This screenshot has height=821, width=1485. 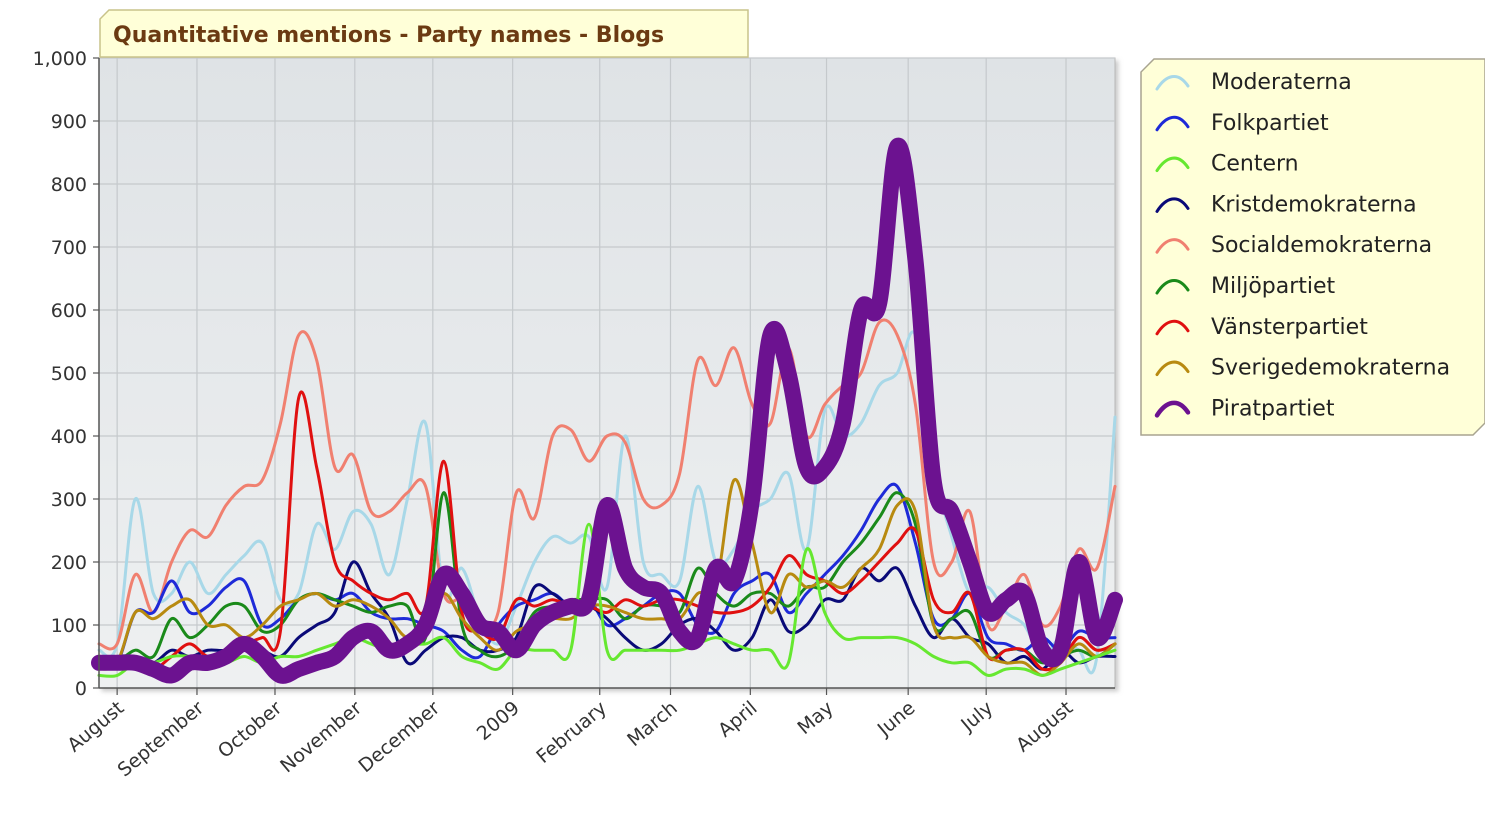 I want to click on y-tick-label: 500, so click(x=69, y=374).